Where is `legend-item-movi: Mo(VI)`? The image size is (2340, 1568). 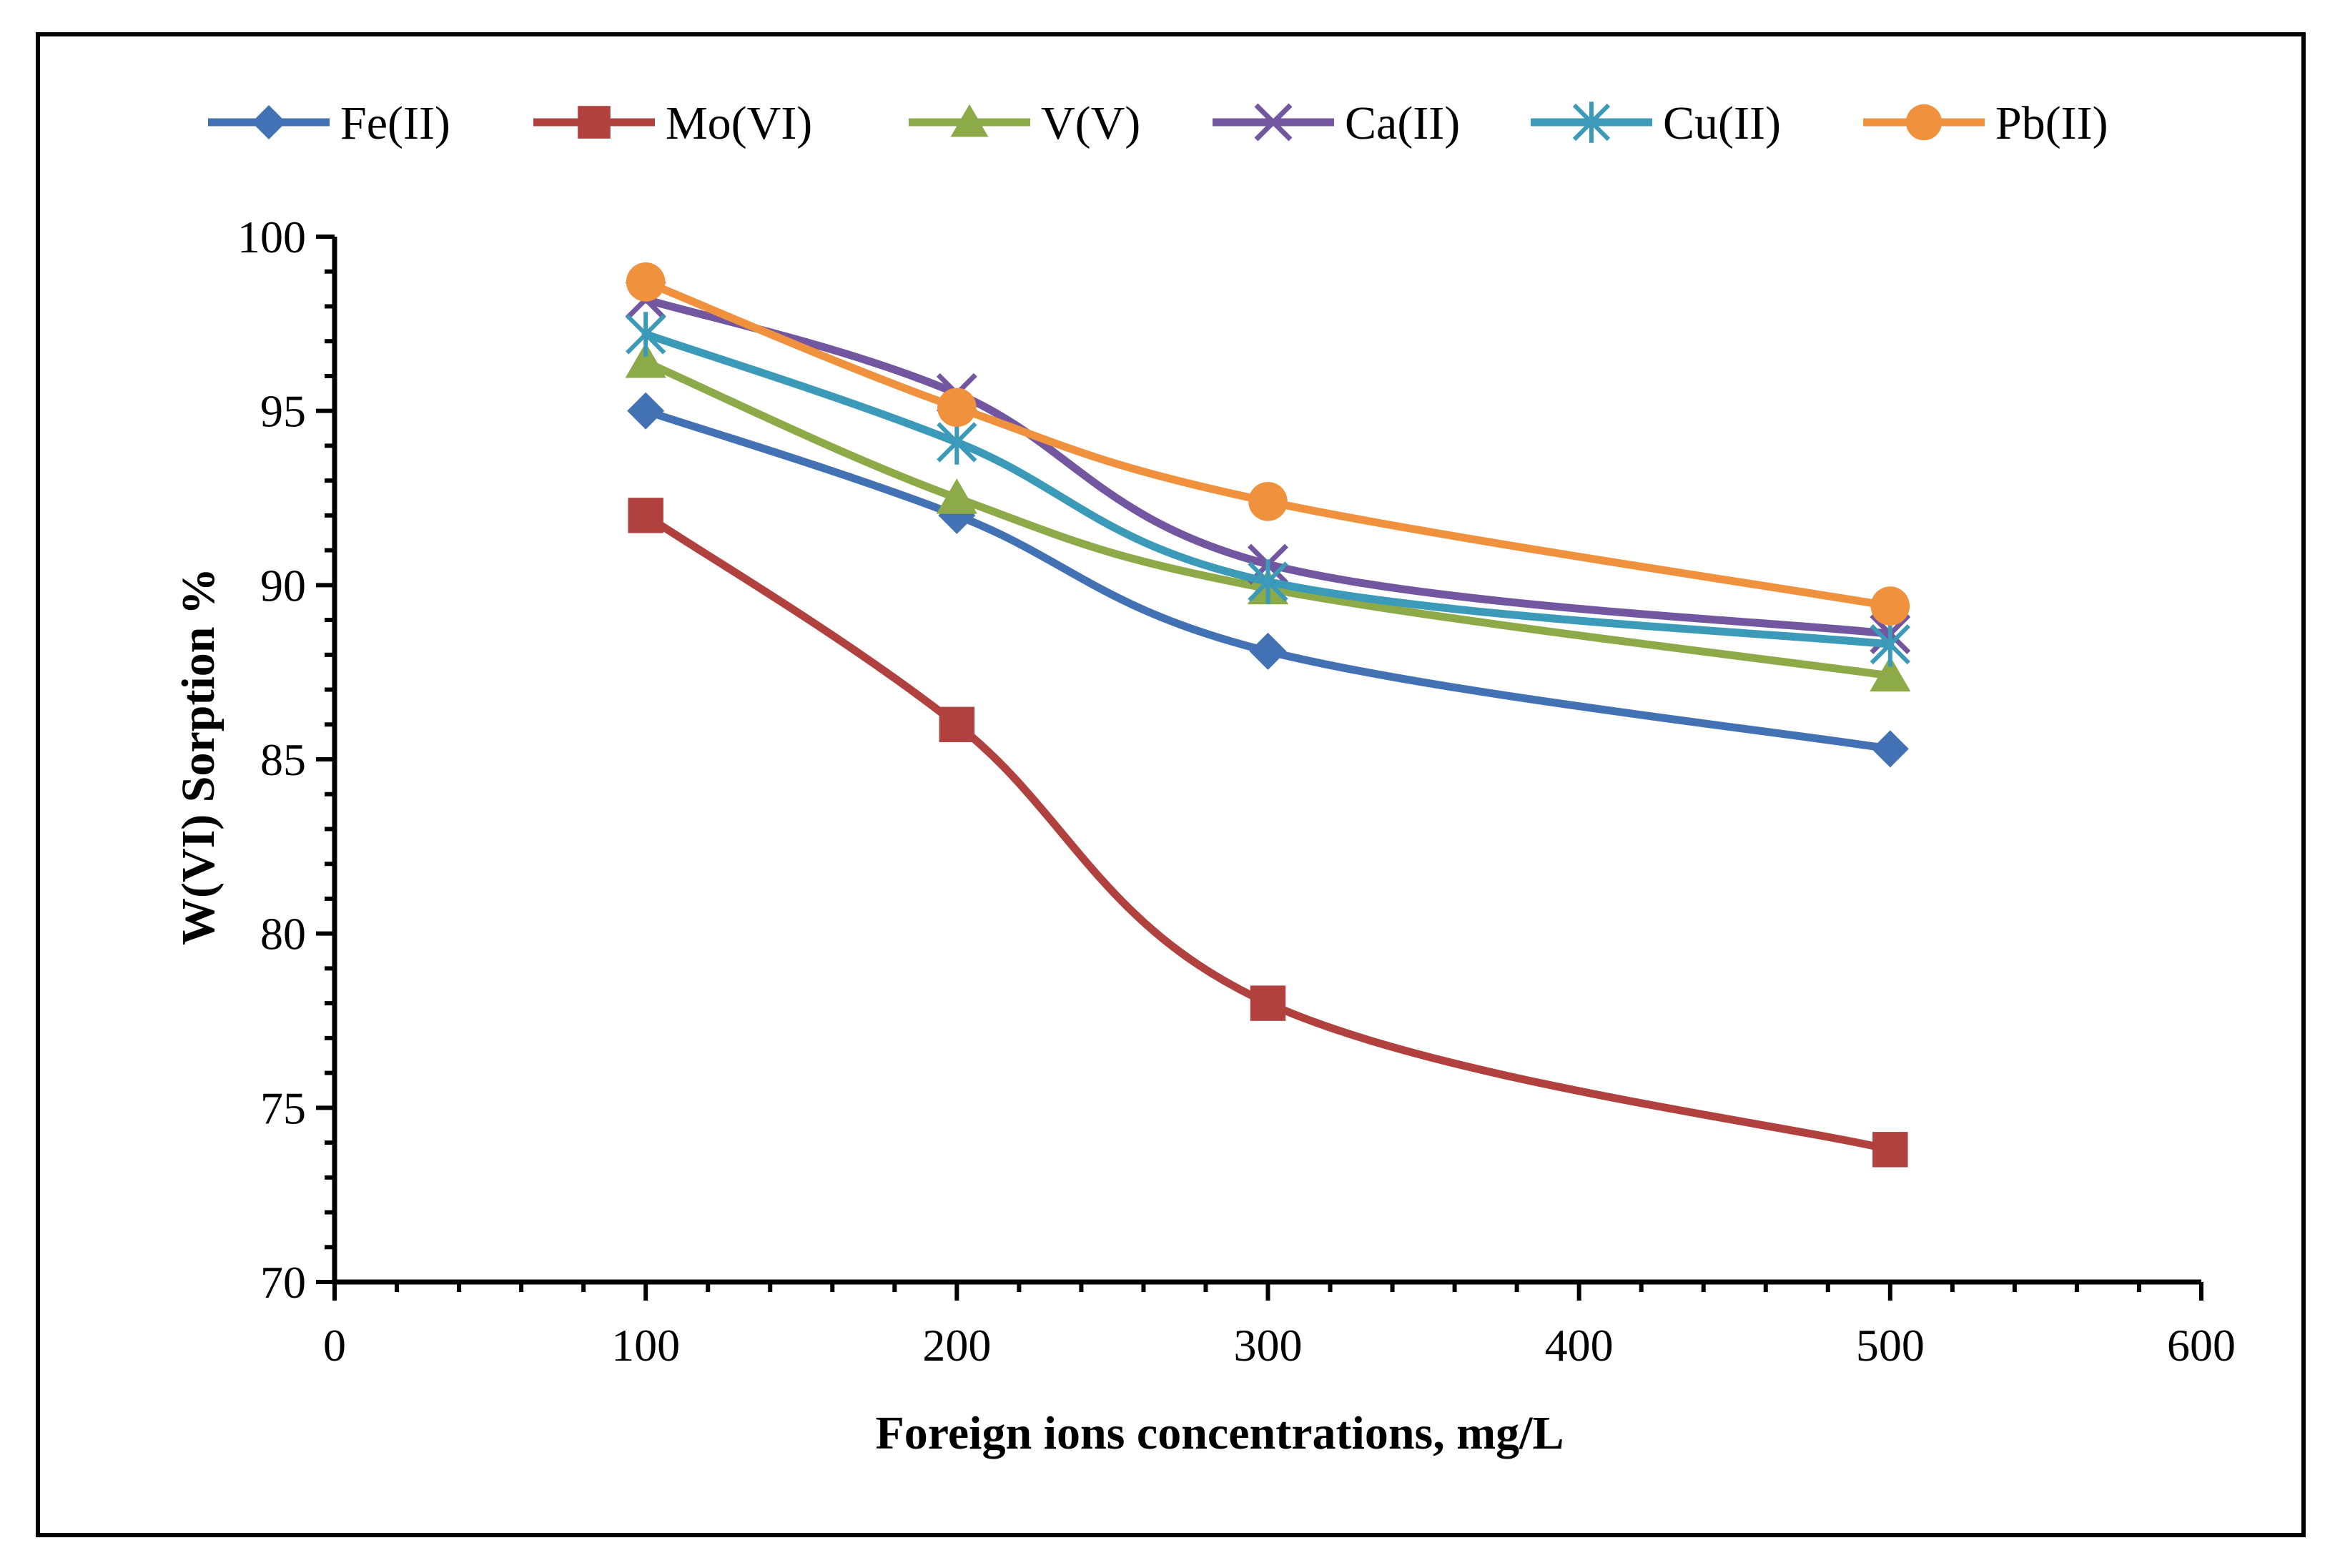
legend-item-movi: Mo(VI) is located at coordinates (672, 123).